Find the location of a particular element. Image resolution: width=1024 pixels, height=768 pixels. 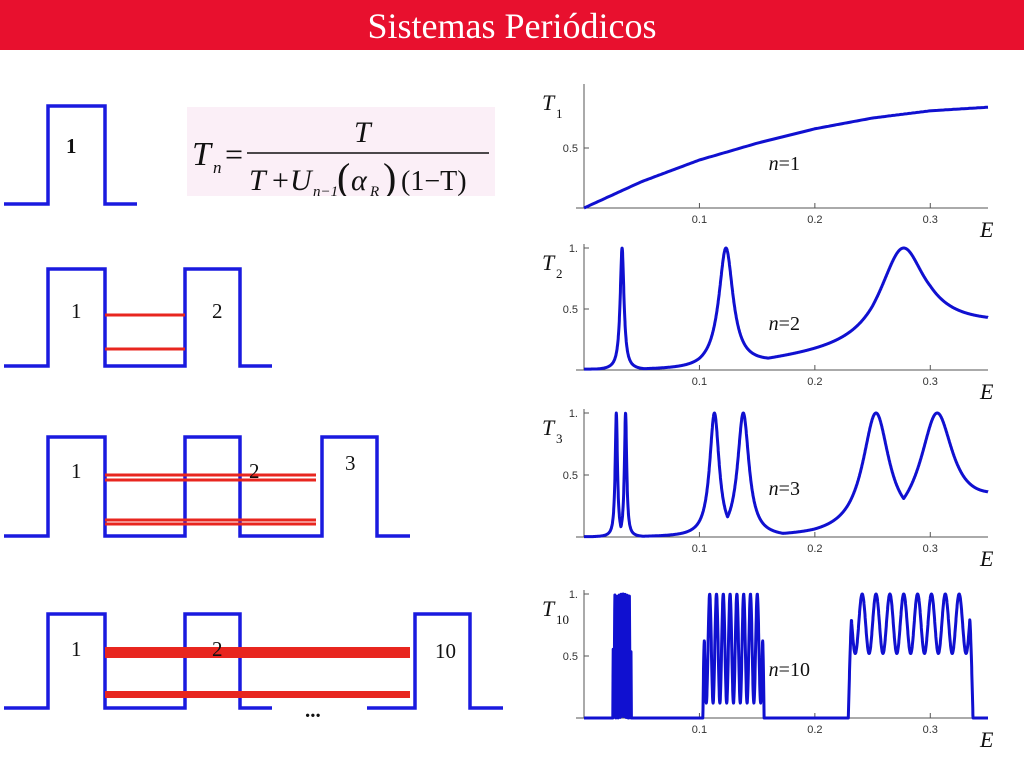

potential-row-4-right is located at coordinates (435, 661).